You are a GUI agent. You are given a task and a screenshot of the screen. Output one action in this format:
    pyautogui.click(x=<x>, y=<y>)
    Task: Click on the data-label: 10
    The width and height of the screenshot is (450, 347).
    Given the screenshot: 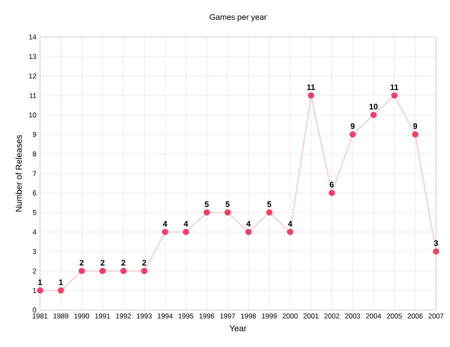 What is the action you would take?
    pyautogui.click(x=374, y=107)
    